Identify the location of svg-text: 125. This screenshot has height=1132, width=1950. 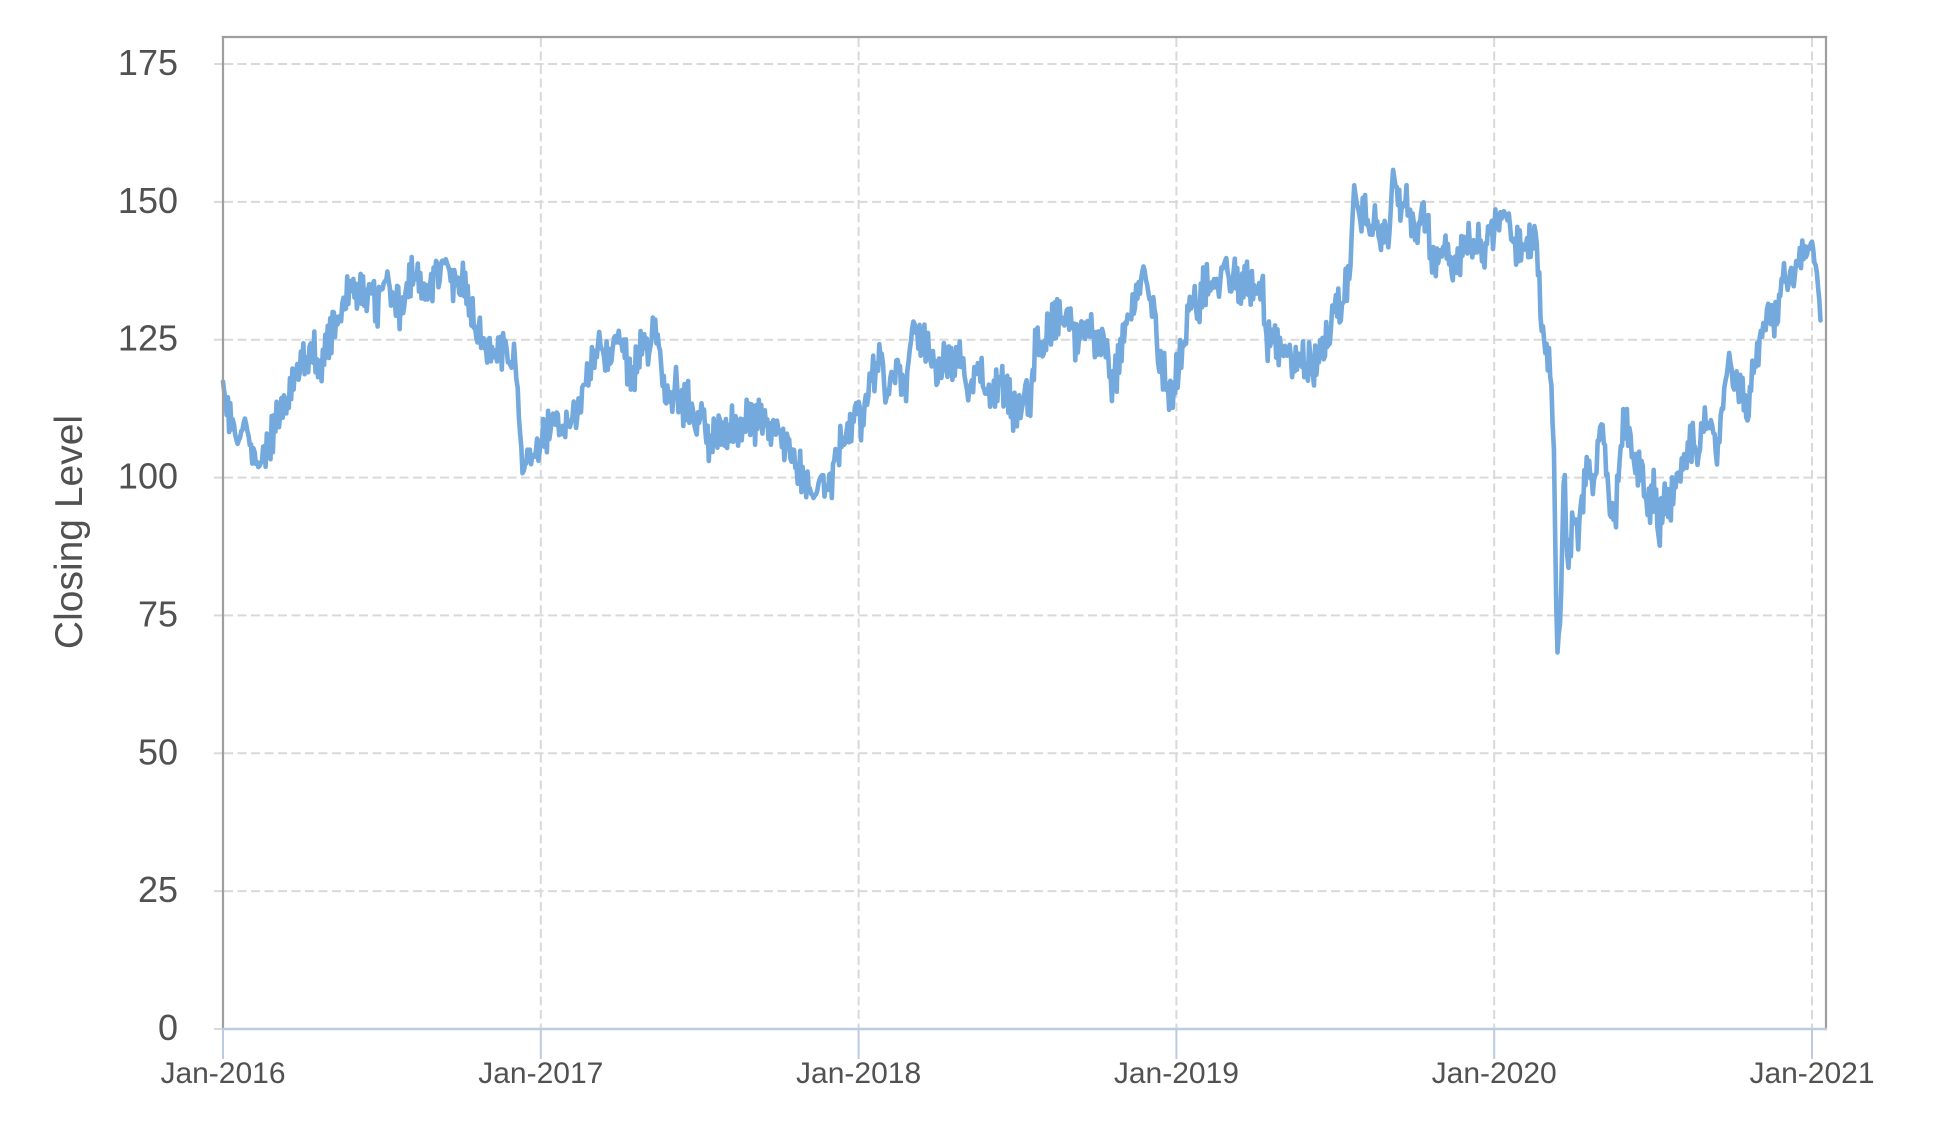
(148, 338).